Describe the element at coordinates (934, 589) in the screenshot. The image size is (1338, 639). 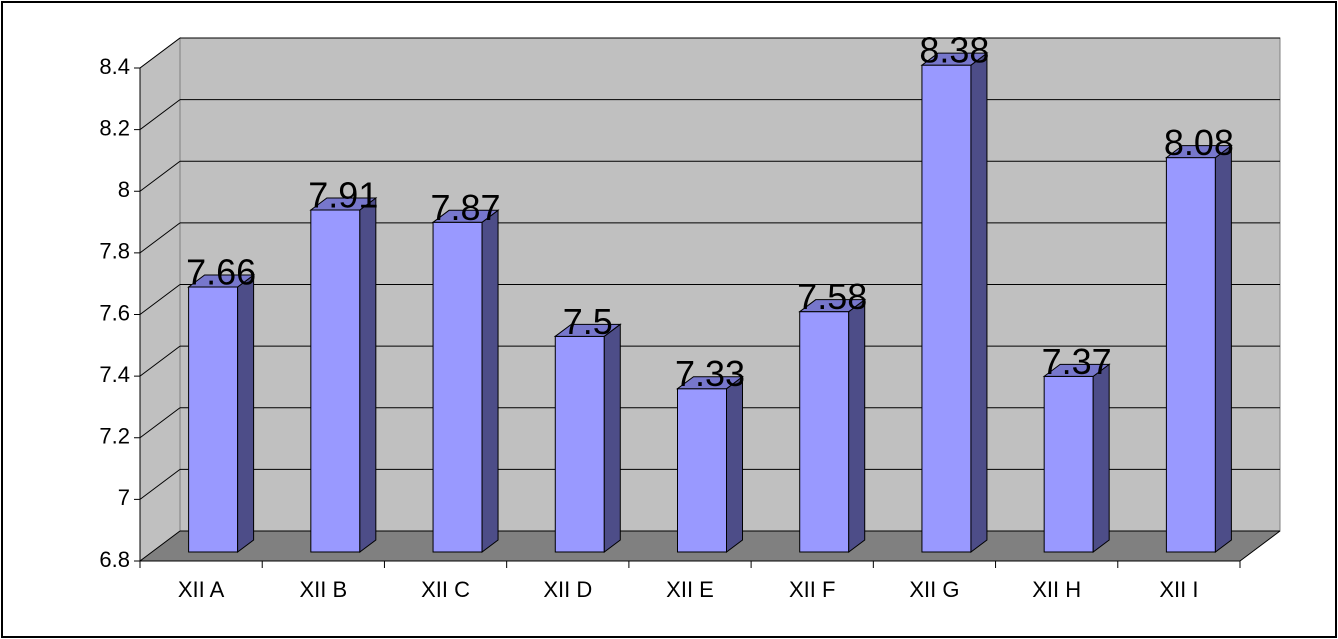
I see `x-tick-label: XII G` at that location.